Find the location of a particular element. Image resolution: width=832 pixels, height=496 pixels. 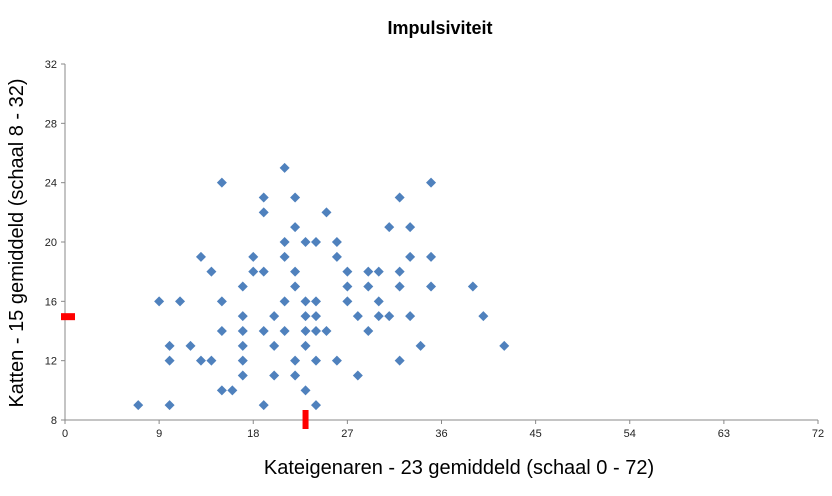

x-tick-label: 27 is located at coordinates (347, 434).